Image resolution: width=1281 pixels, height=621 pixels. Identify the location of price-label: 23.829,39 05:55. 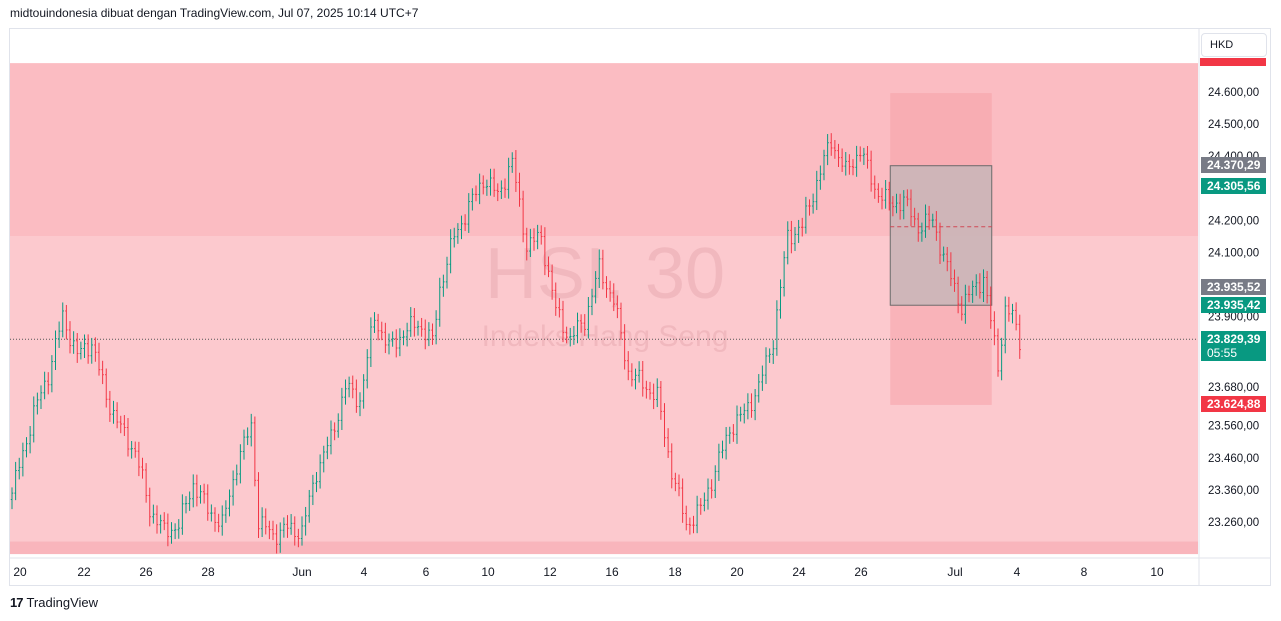
(1233, 346).